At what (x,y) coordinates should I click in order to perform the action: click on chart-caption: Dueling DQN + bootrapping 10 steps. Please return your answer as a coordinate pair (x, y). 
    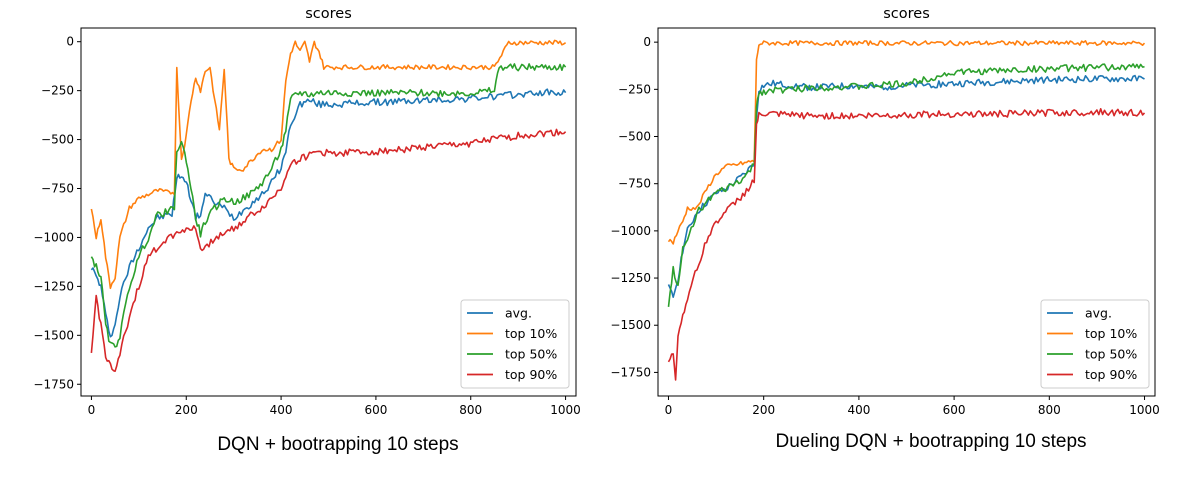
    Looking at the image, I should click on (930, 441).